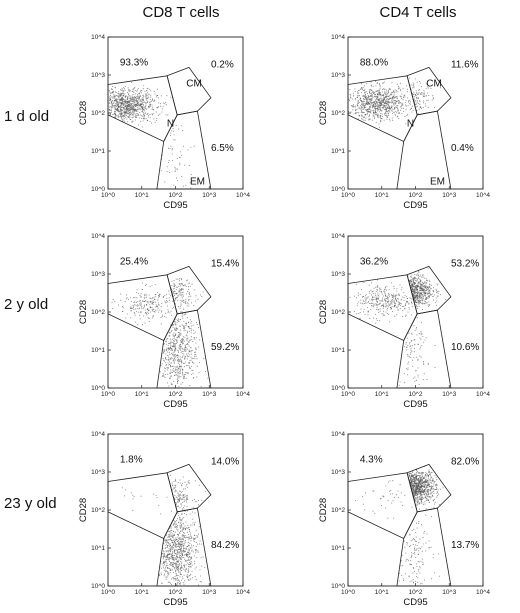 The image size is (520, 613). What do you see at coordinates (395, 102) in the screenshot?
I see `event-dots` at bounding box center [395, 102].